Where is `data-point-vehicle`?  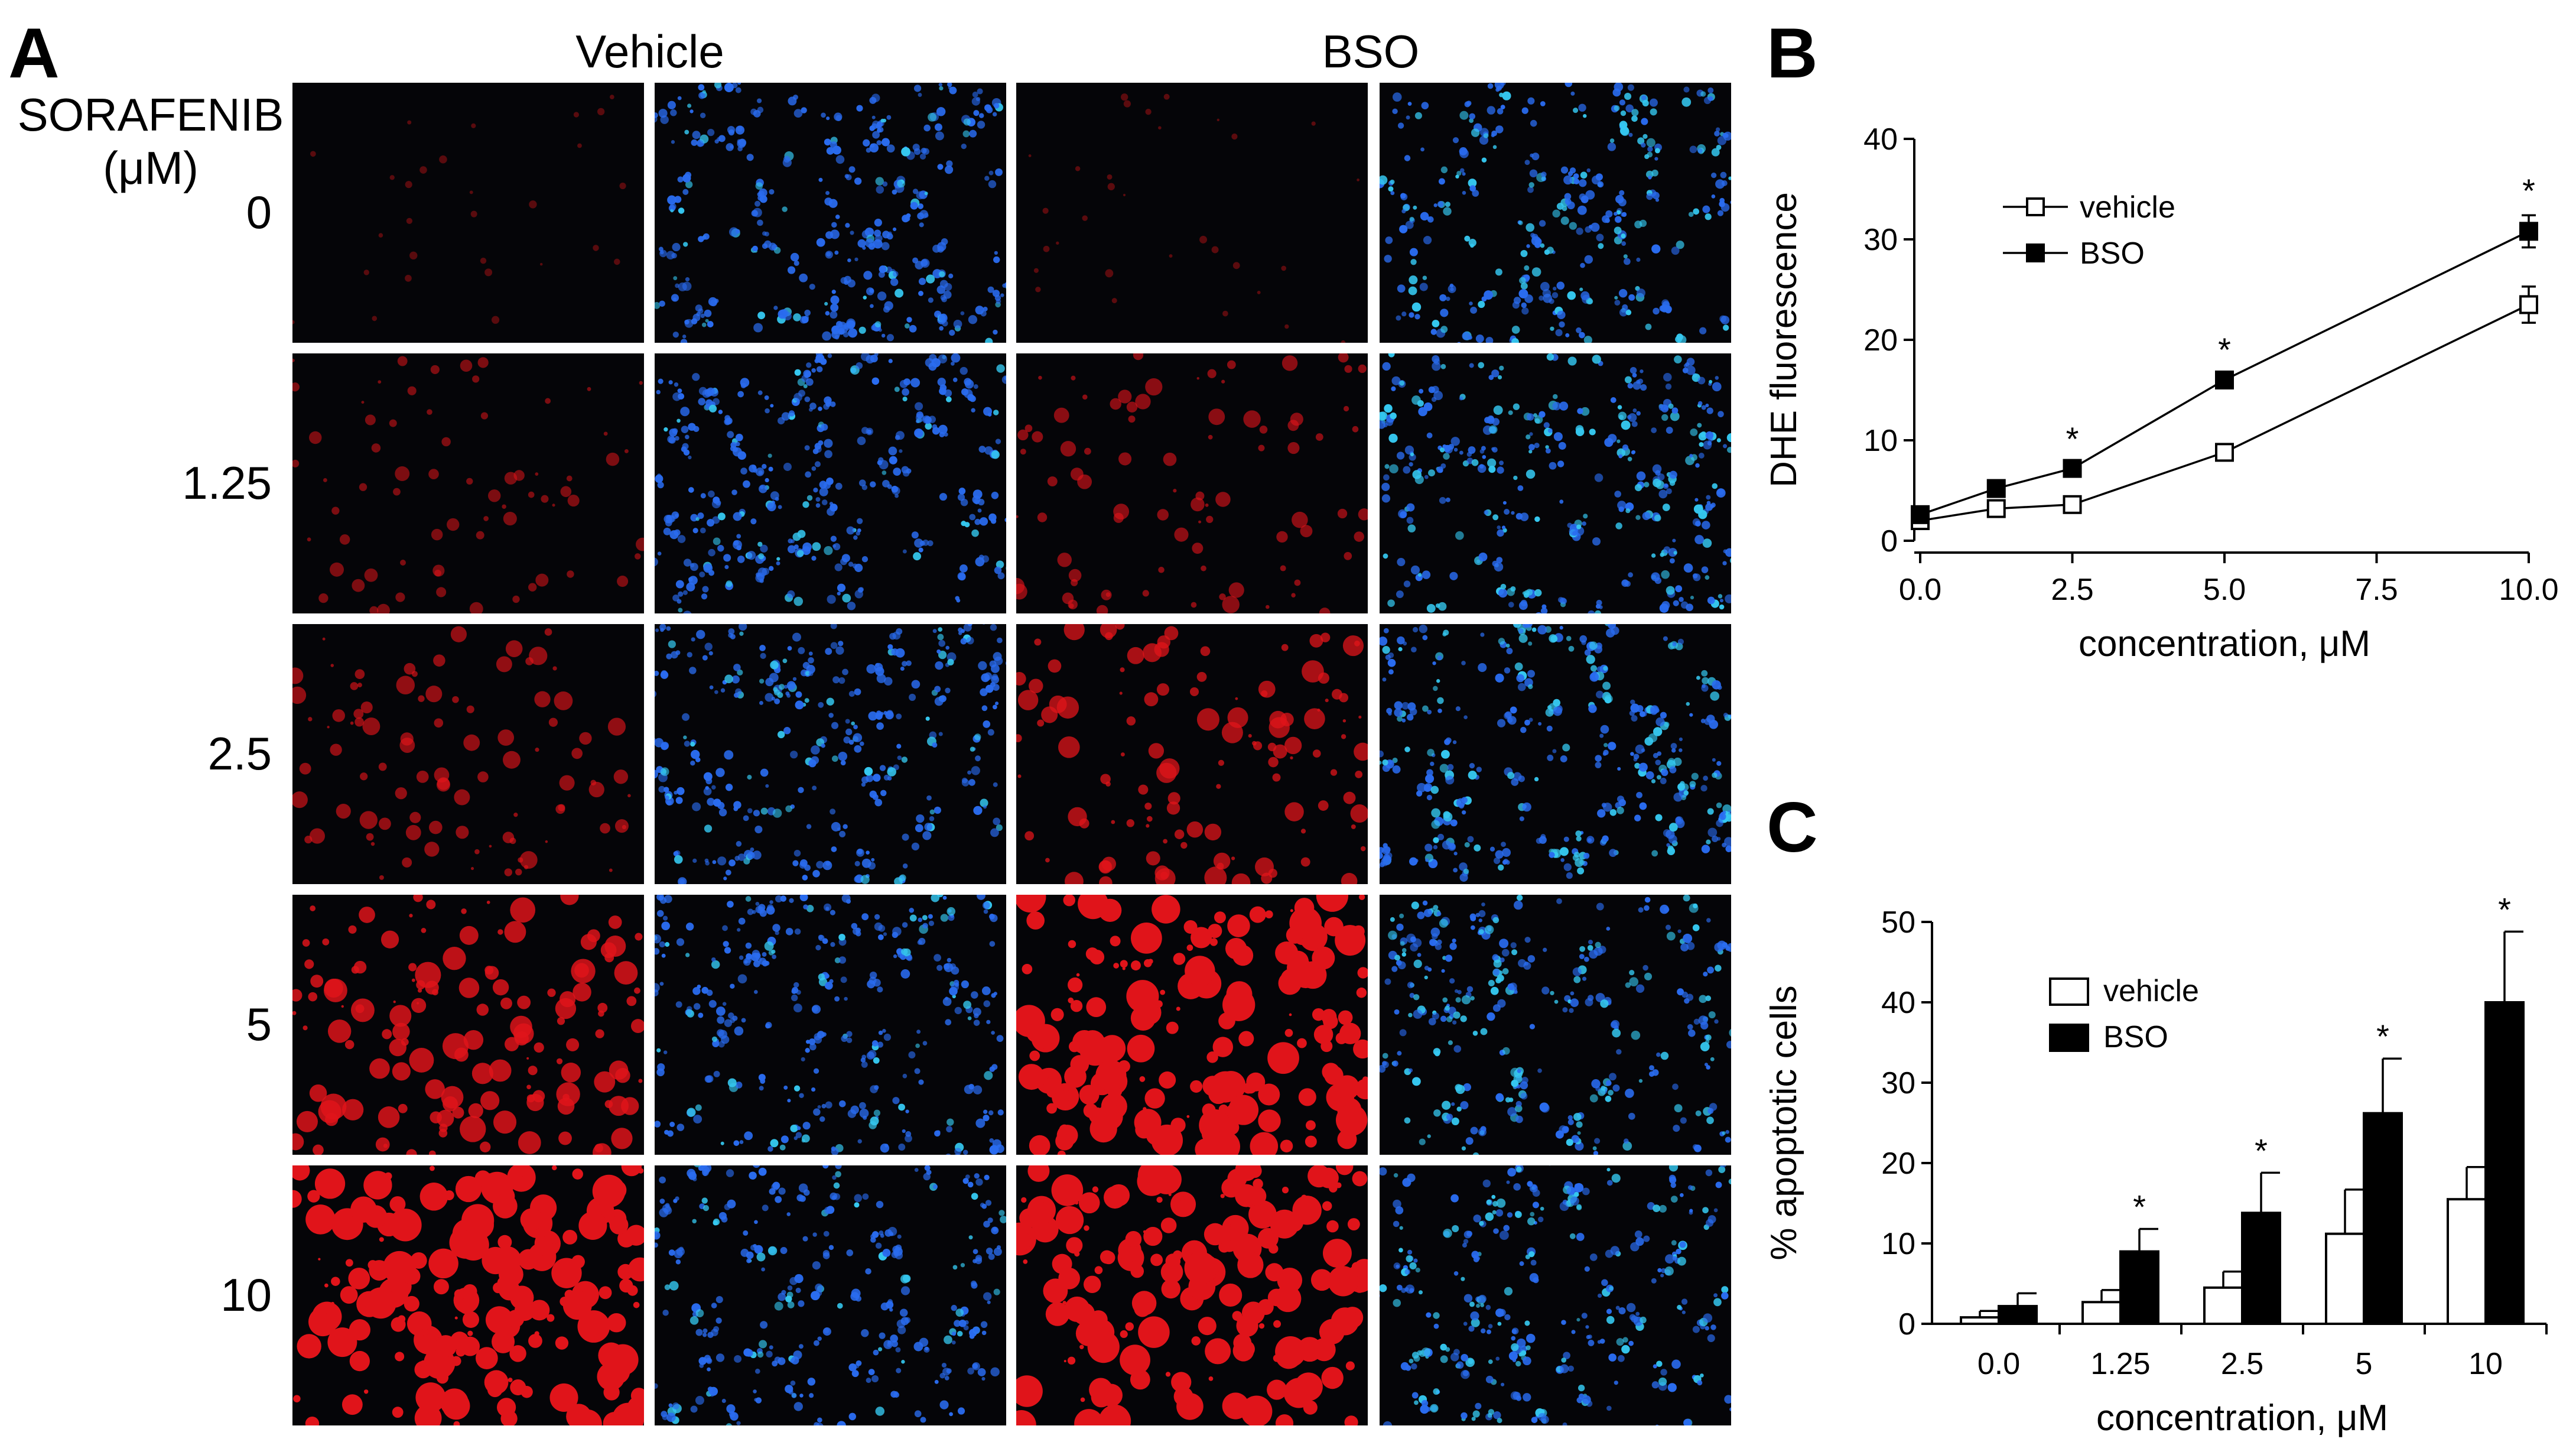 data-point-vehicle is located at coordinates (2224, 452).